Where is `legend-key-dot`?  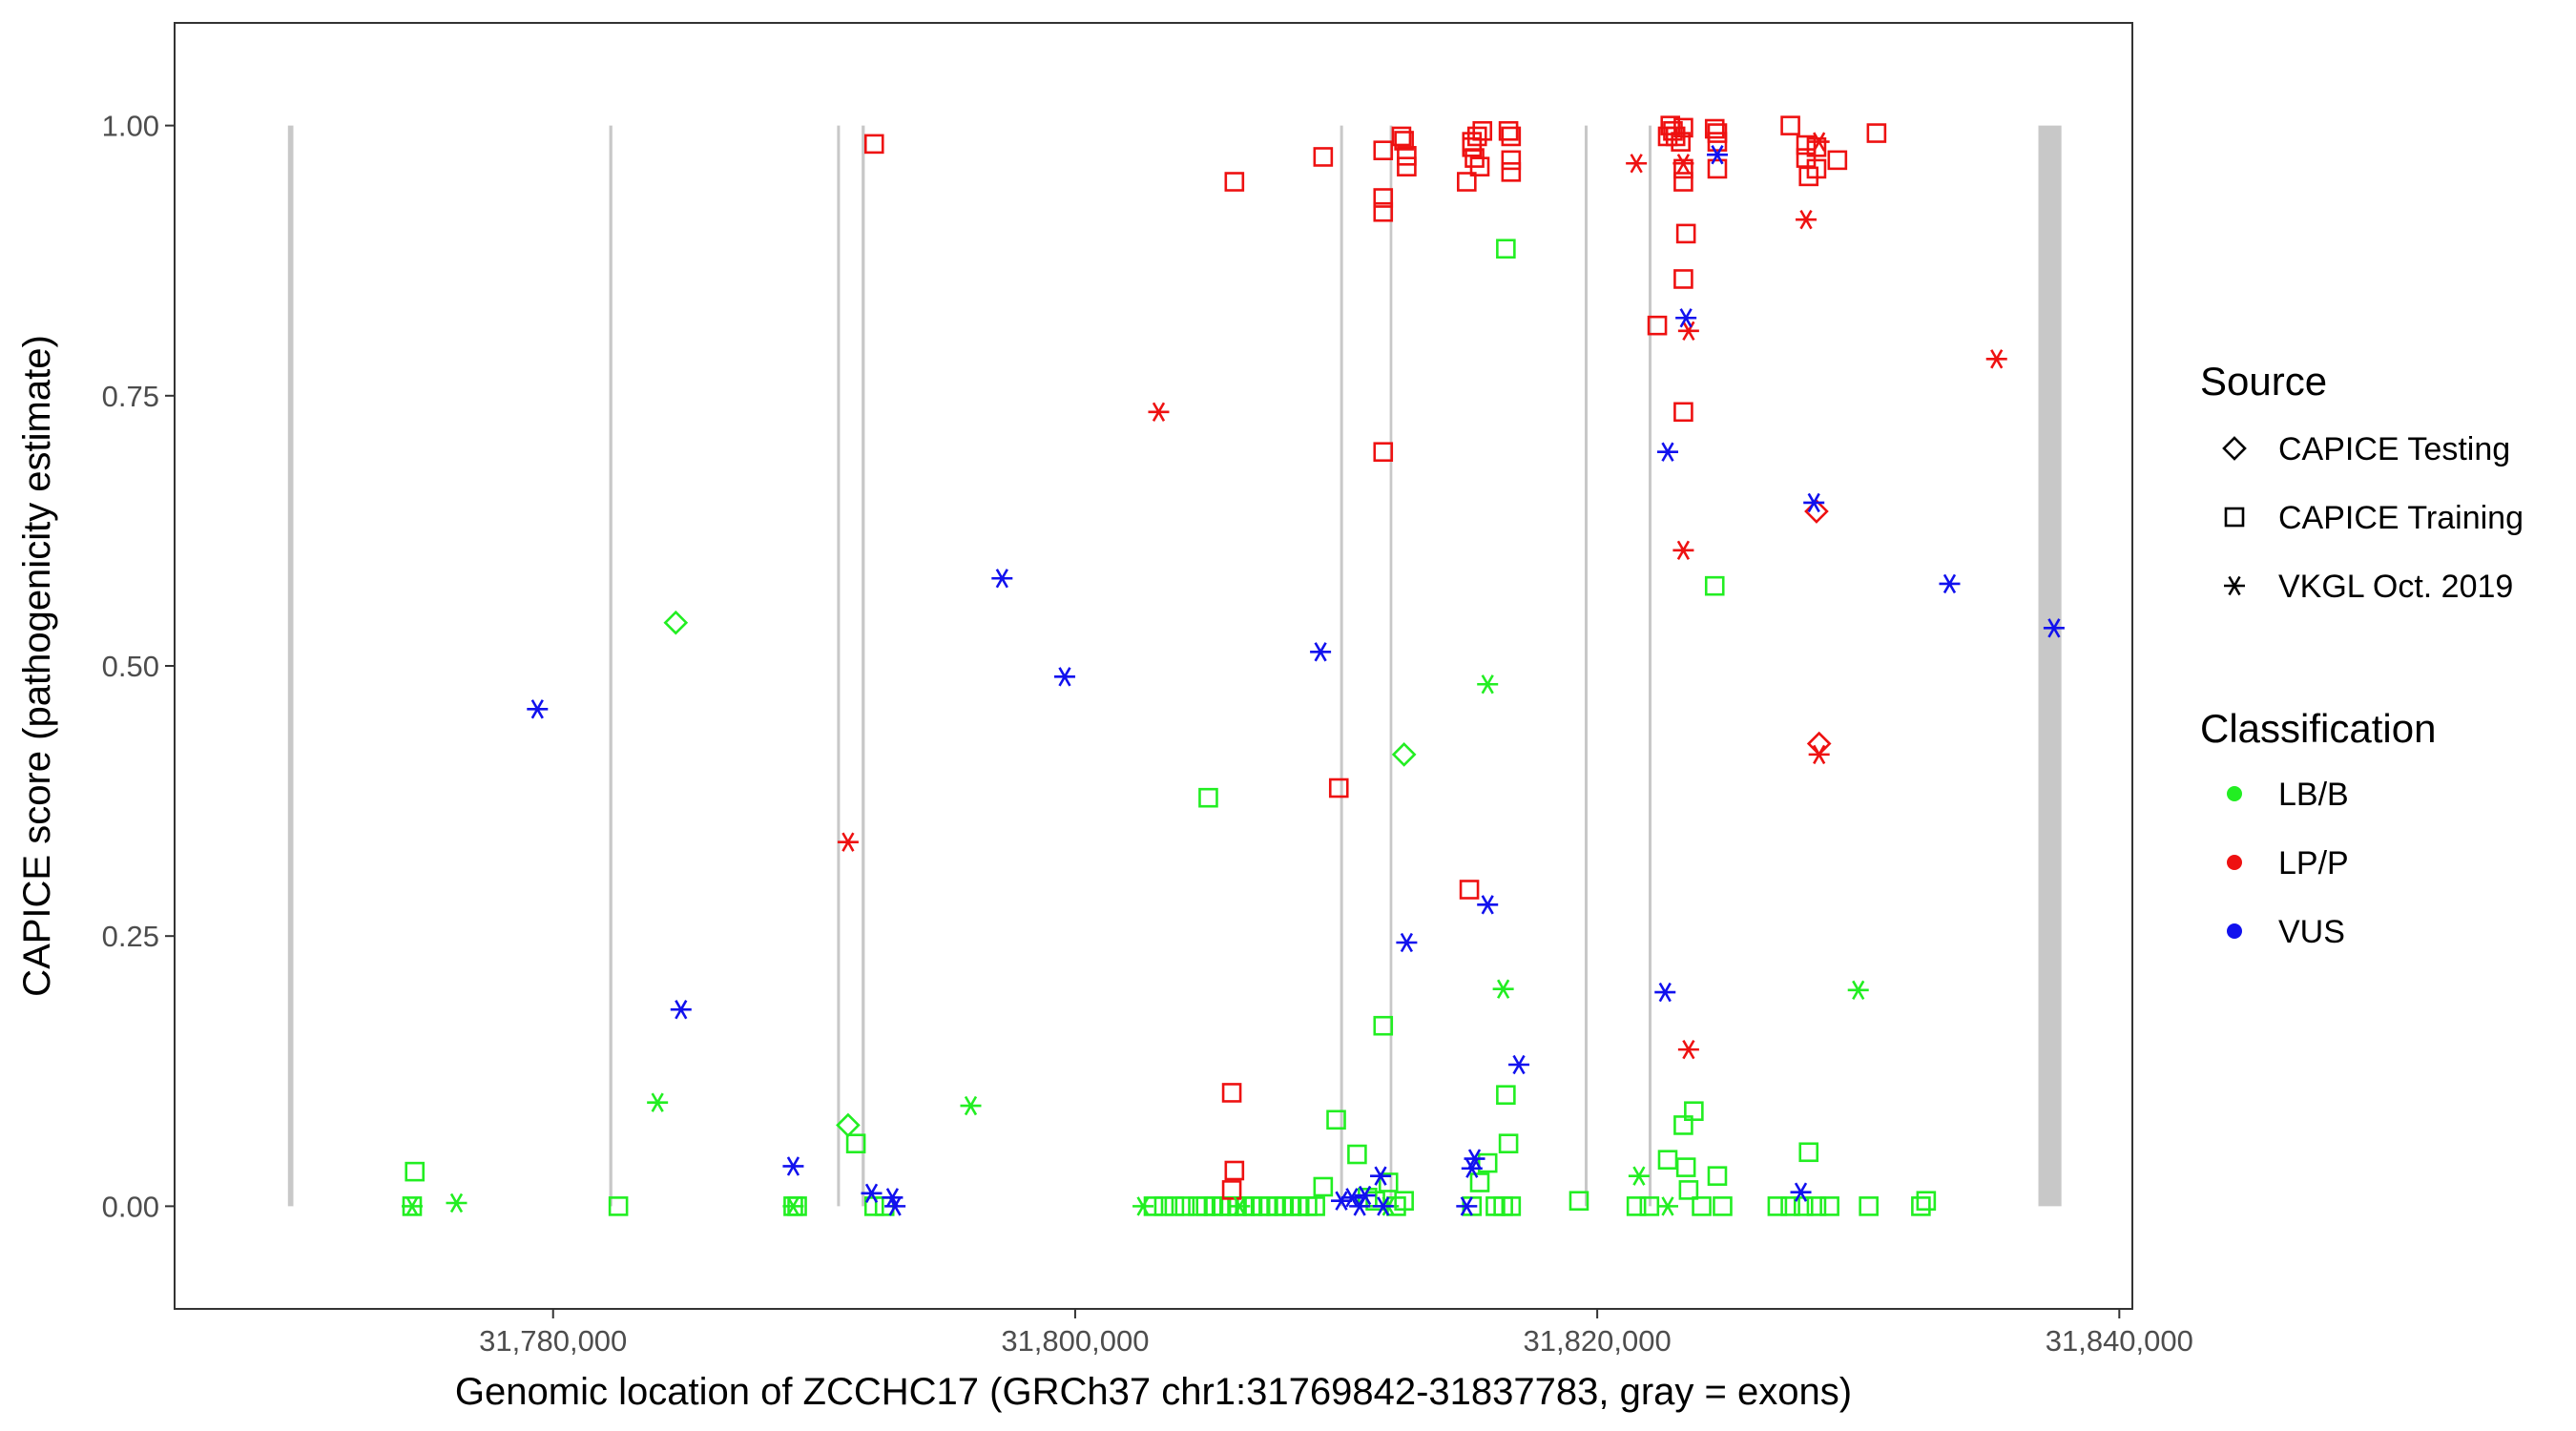
legend-key-dot is located at coordinates (2234, 931).